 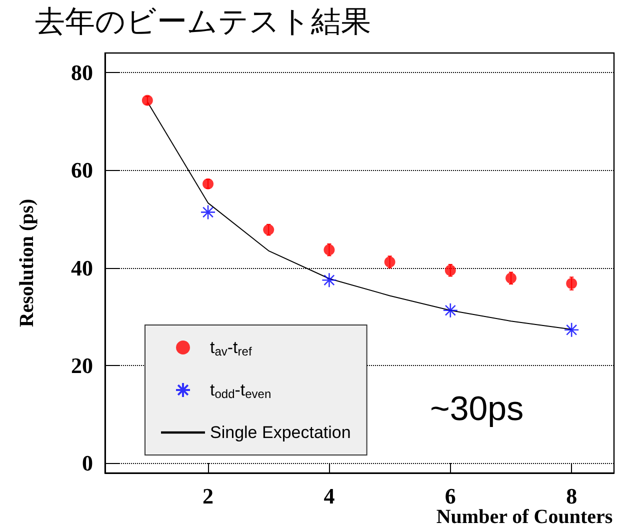 I want to click on y-tick-label: 40, so click(x=82, y=267).